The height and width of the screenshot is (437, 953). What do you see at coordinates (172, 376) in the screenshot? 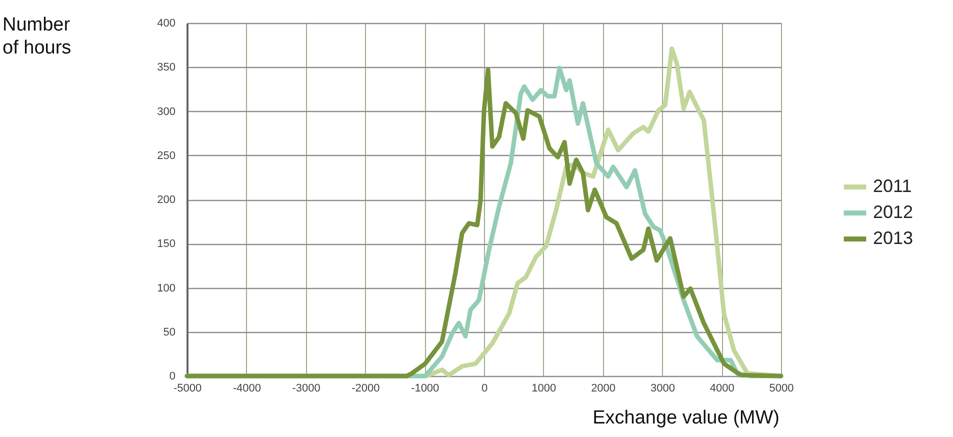
I see `y-tick-label: 0` at bounding box center [172, 376].